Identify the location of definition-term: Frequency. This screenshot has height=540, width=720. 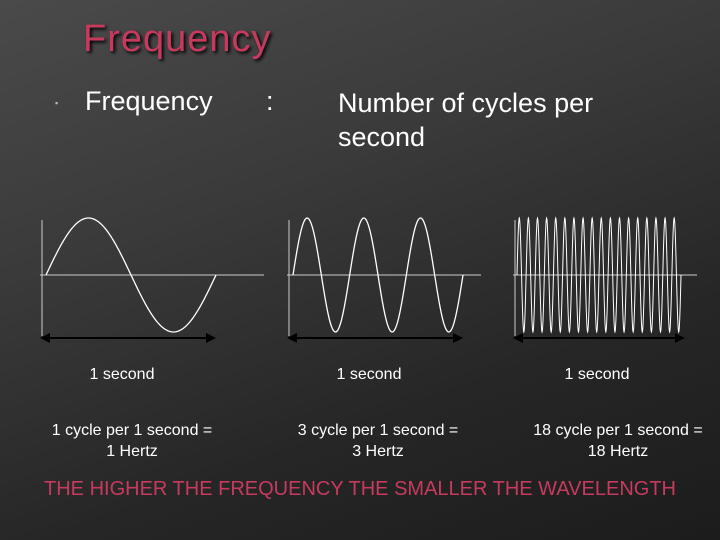
(149, 101).